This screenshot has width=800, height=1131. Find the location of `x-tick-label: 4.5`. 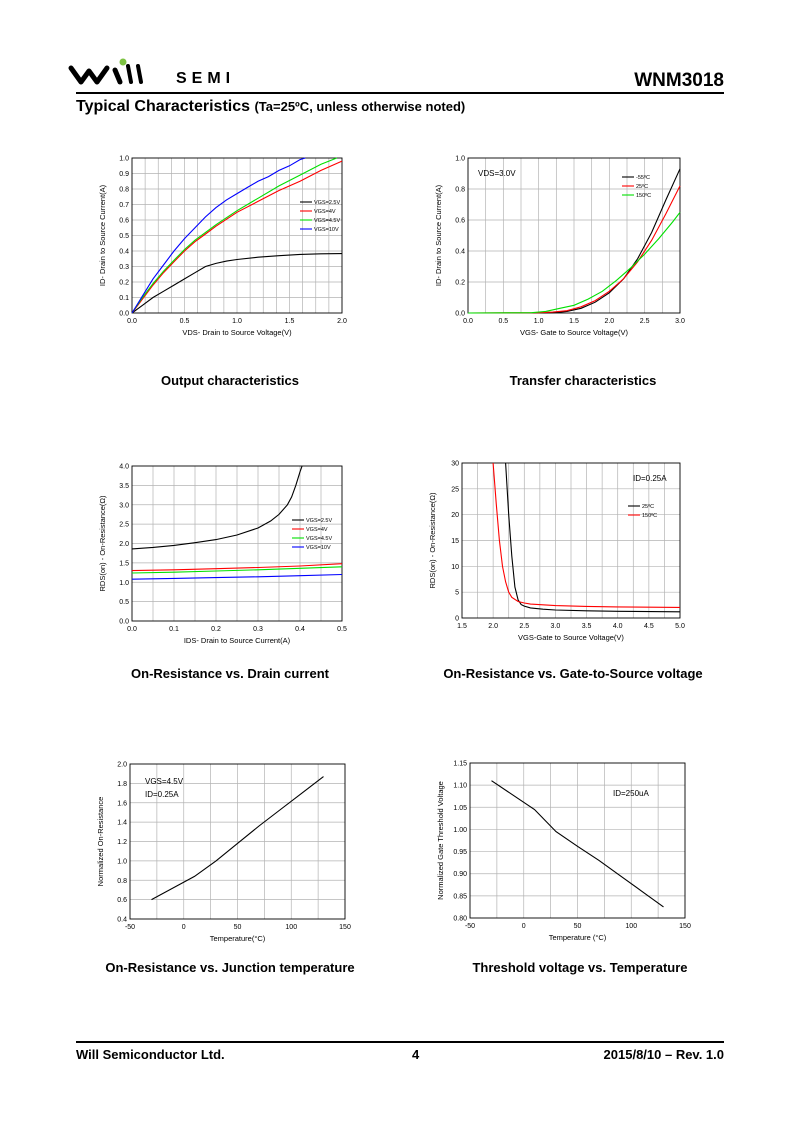

x-tick-label: 4.5 is located at coordinates (649, 626).